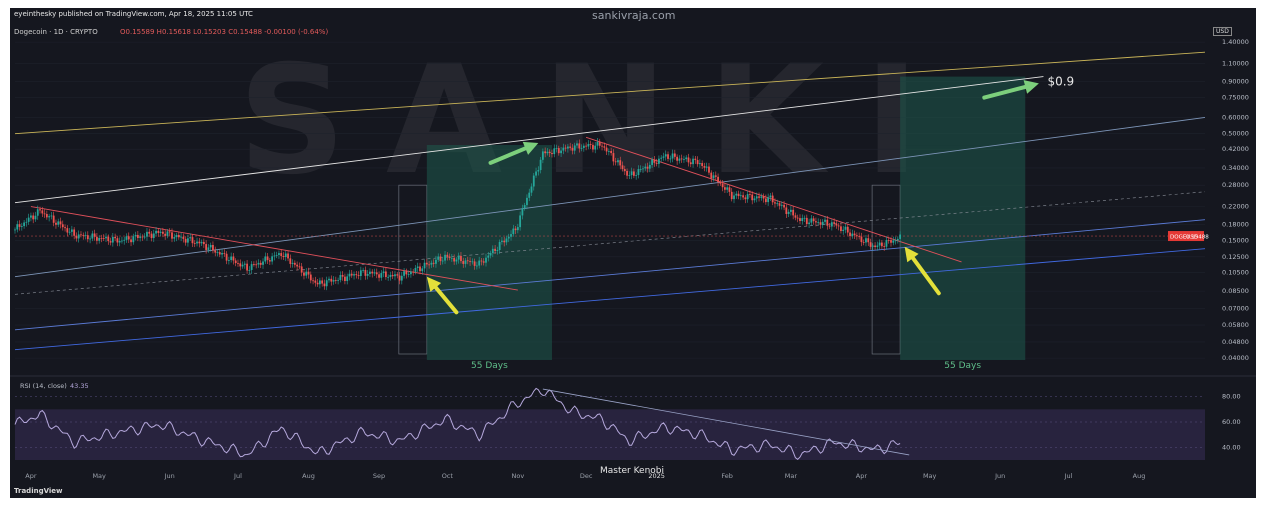 The image size is (1266, 505). I want to click on trendline, so click(773, 199).